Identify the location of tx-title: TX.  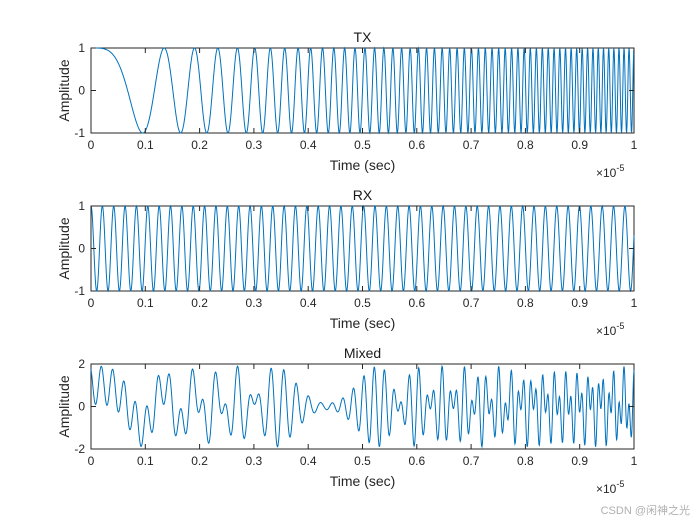
(363, 37).